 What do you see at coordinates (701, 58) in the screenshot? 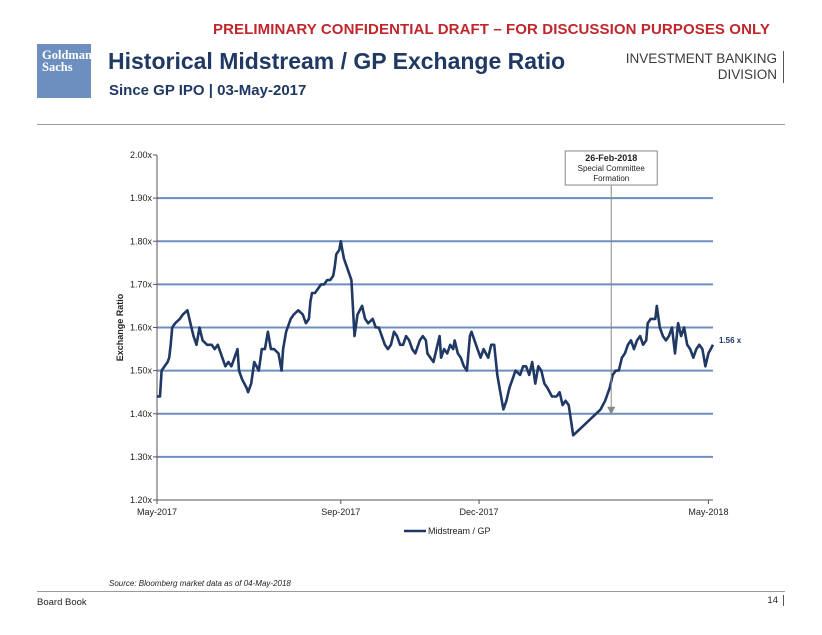
I see `division-line-1: INVESTMENT BANKING` at bounding box center [701, 58].